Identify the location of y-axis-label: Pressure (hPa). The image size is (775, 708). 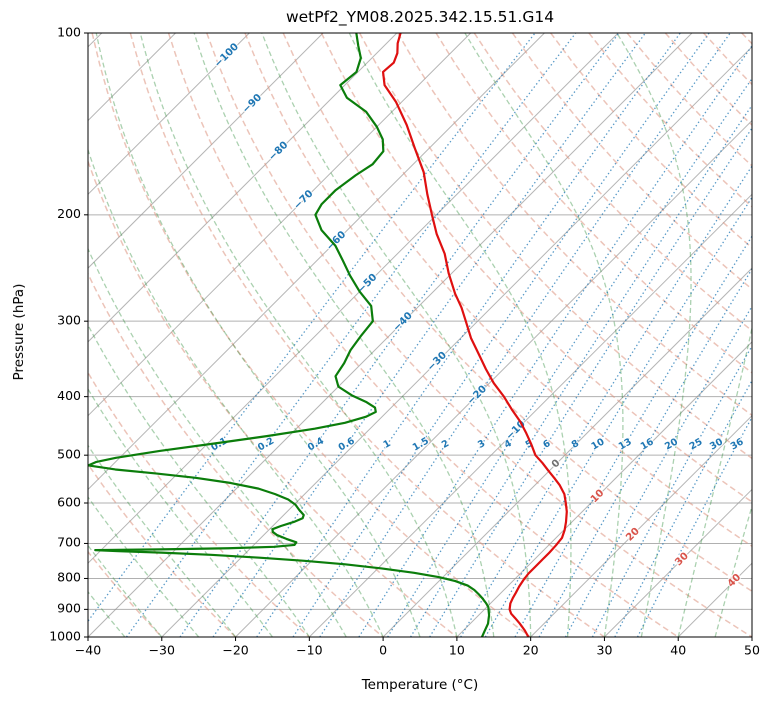
(19, 332).